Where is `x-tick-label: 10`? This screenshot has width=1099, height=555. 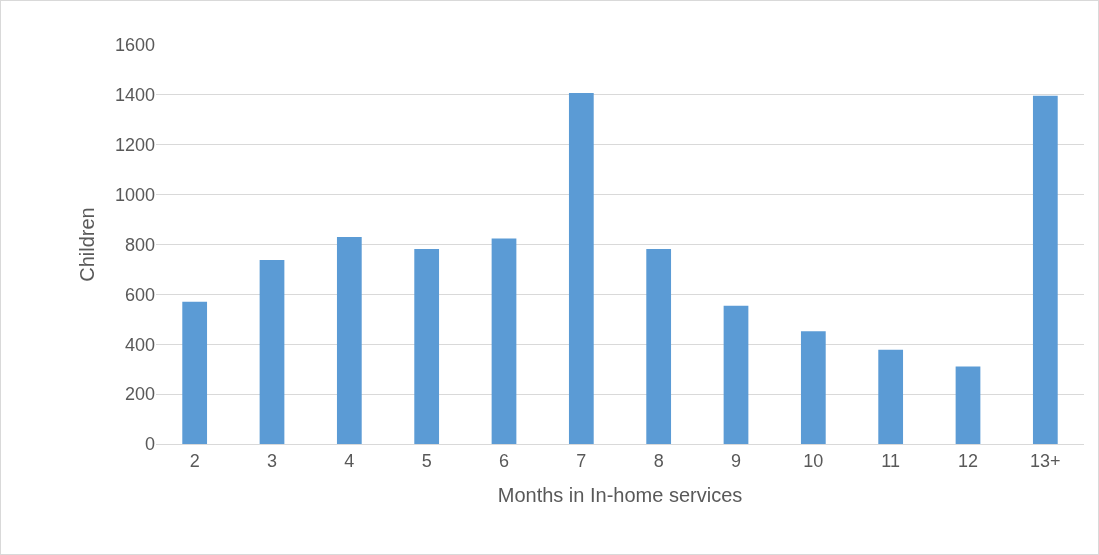 x-tick-label: 10 is located at coordinates (813, 460).